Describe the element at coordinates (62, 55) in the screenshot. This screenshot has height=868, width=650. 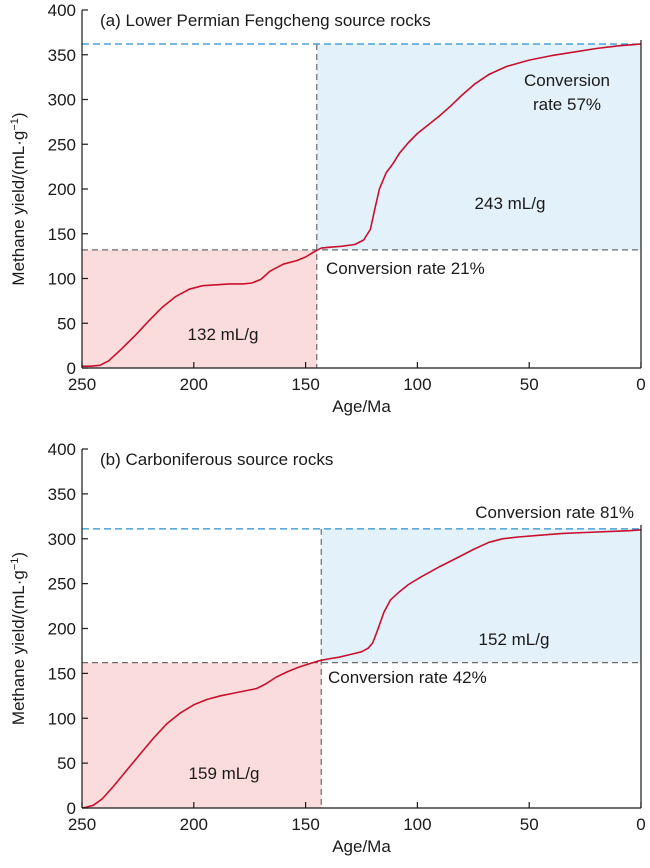
I see `panel-a-y-tick-label: 350` at that location.